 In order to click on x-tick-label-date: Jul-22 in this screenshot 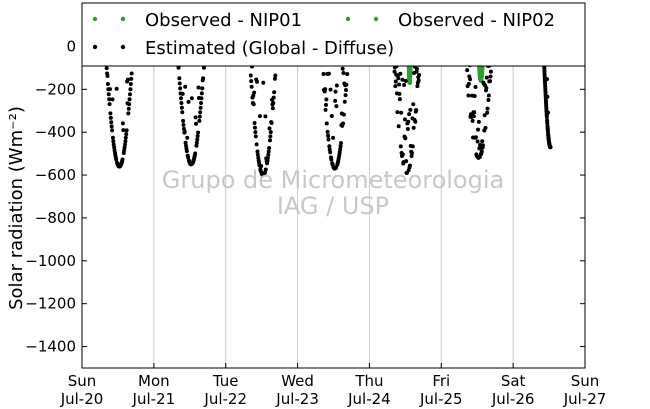, I will do `click(225, 399)`.